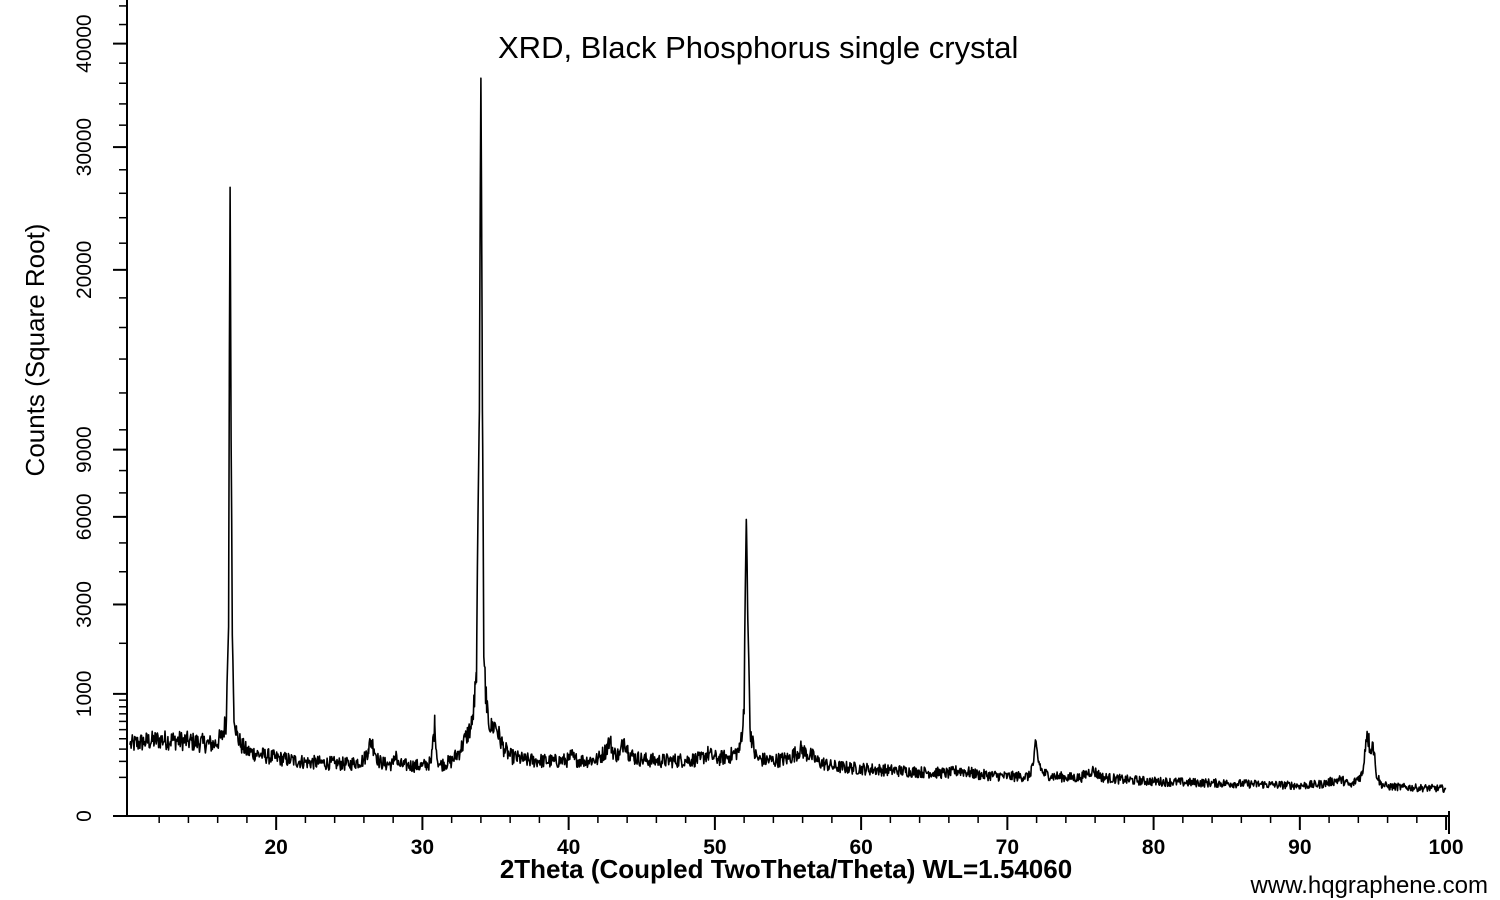  I want to click on y-tick-label: 40000, so click(84, 43).